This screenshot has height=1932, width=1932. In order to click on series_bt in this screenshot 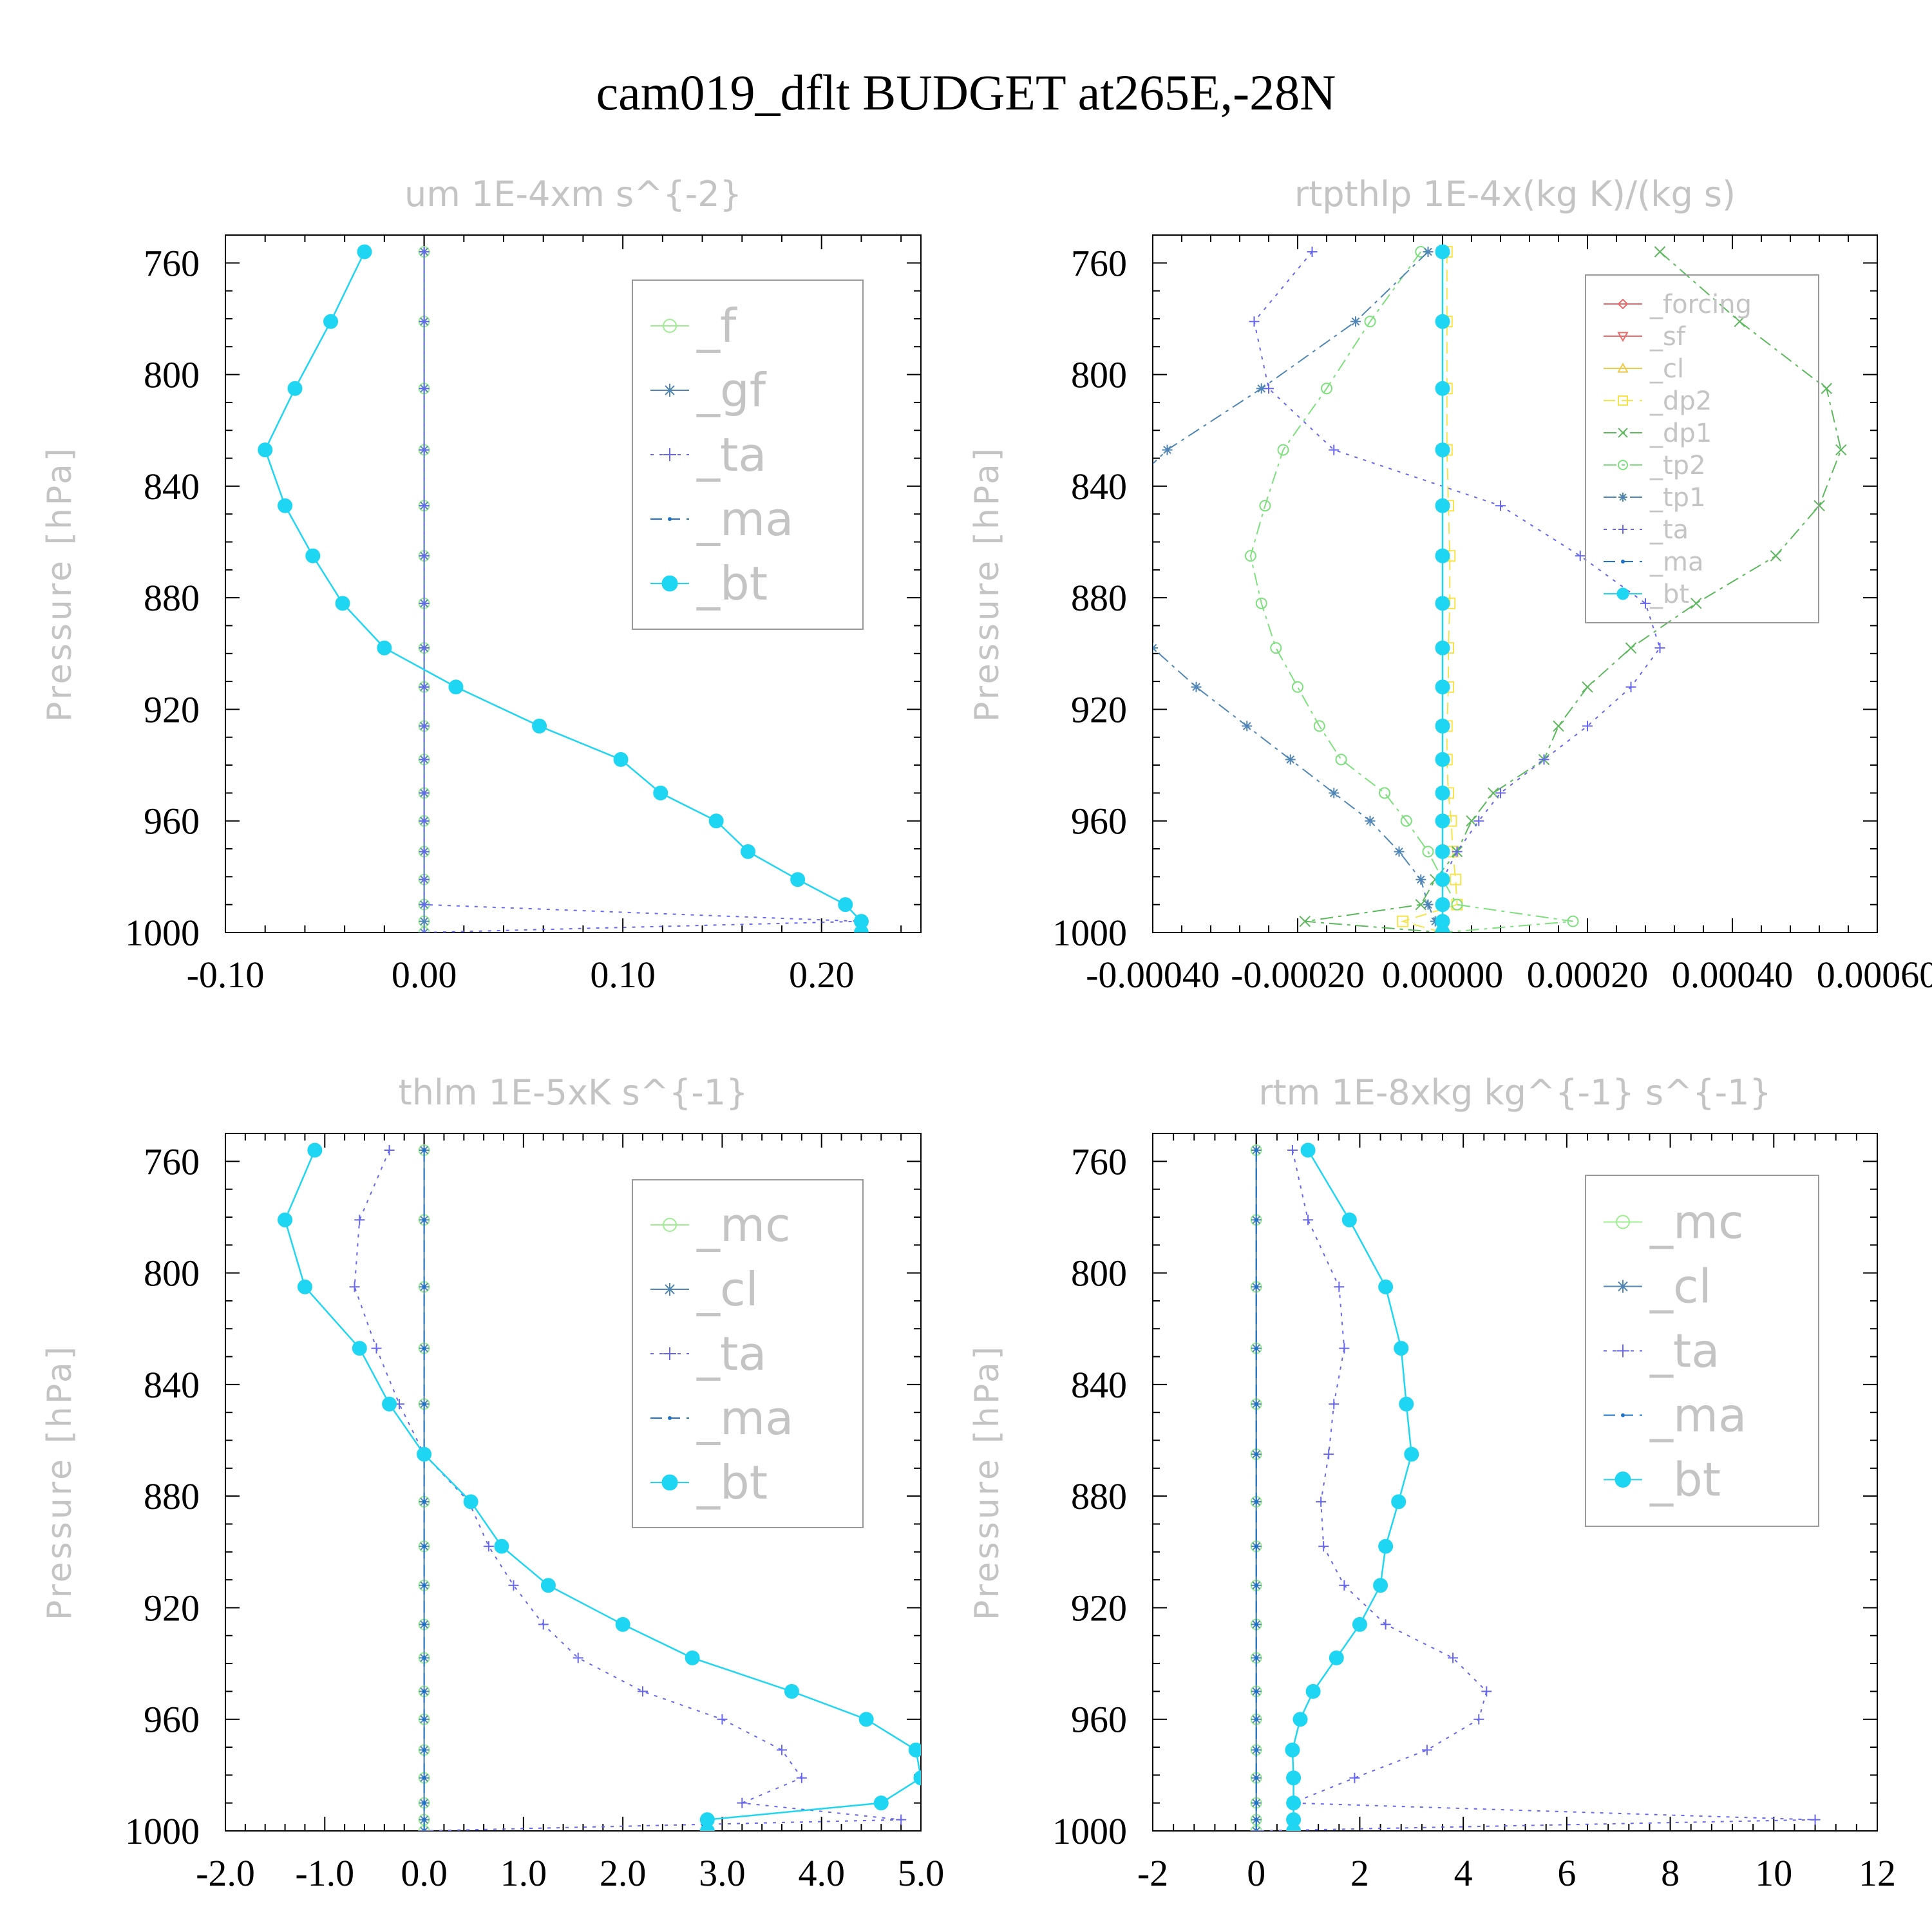, I will do `click(1442, 588)`.